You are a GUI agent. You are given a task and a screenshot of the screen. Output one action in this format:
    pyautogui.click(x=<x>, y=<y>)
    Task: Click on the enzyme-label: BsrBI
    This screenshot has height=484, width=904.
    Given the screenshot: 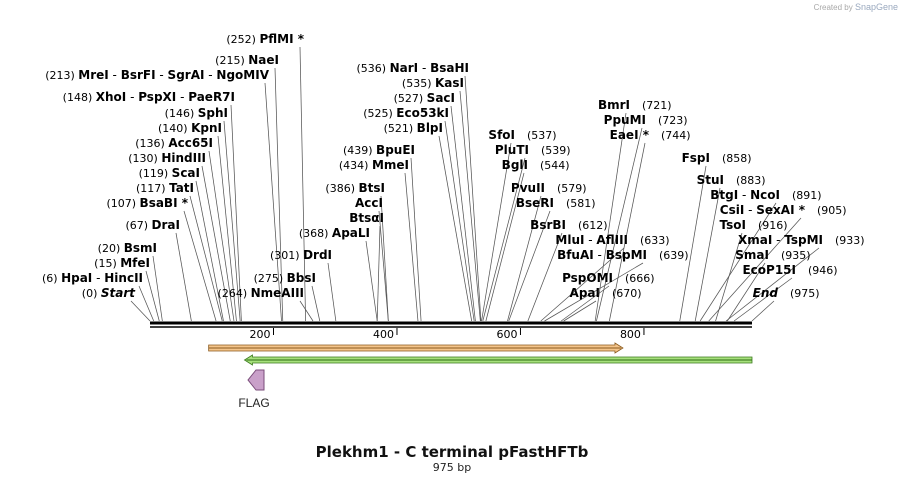 What is the action you would take?
    pyautogui.click(x=548, y=225)
    